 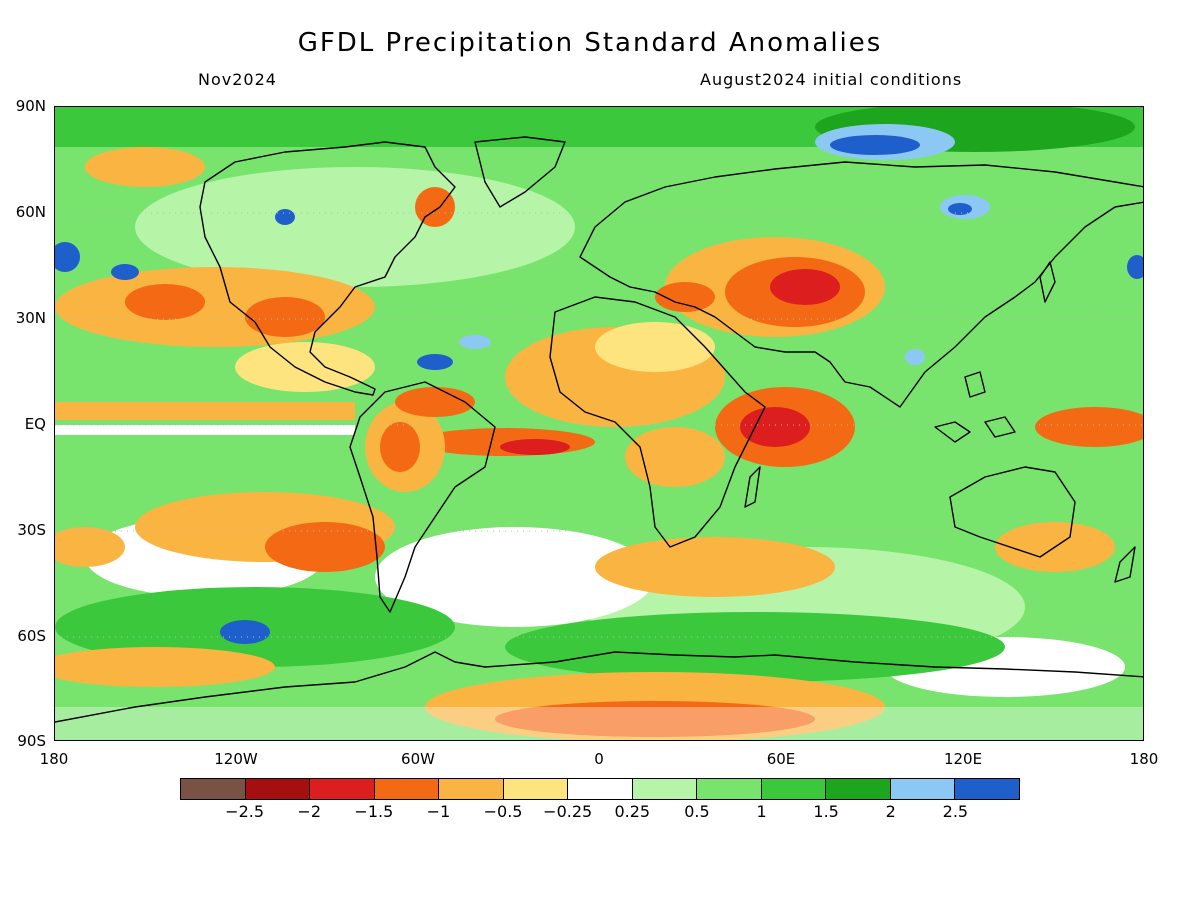 What do you see at coordinates (590, 43) in the screenshot?
I see `map-title: GFDL Precipitation Standard Anomalies` at bounding box center [590, 43].